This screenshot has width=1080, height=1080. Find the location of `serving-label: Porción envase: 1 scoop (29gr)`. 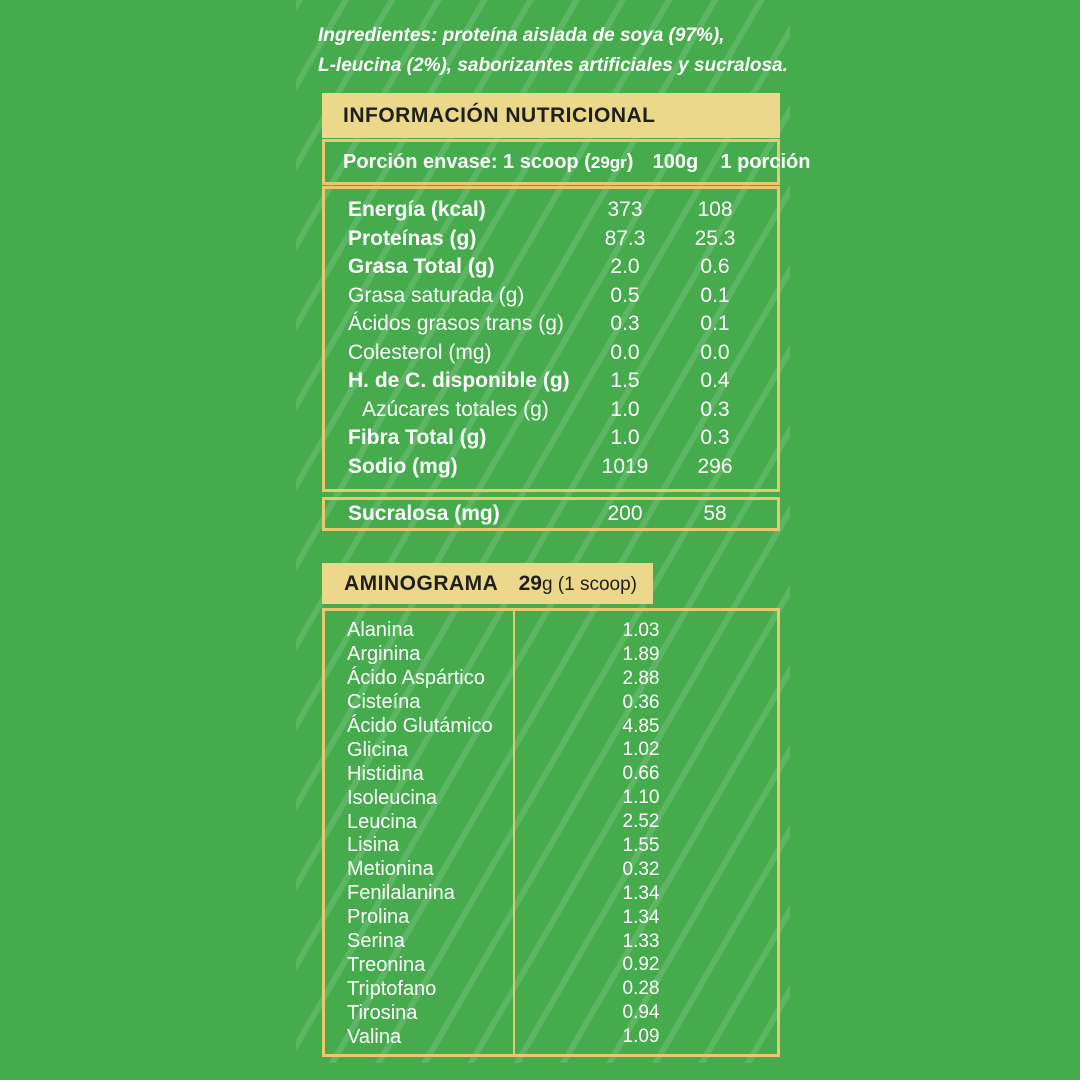

serving-label: Porción envase: 1 scoop (29gr) is located at coordinates (479, 162).